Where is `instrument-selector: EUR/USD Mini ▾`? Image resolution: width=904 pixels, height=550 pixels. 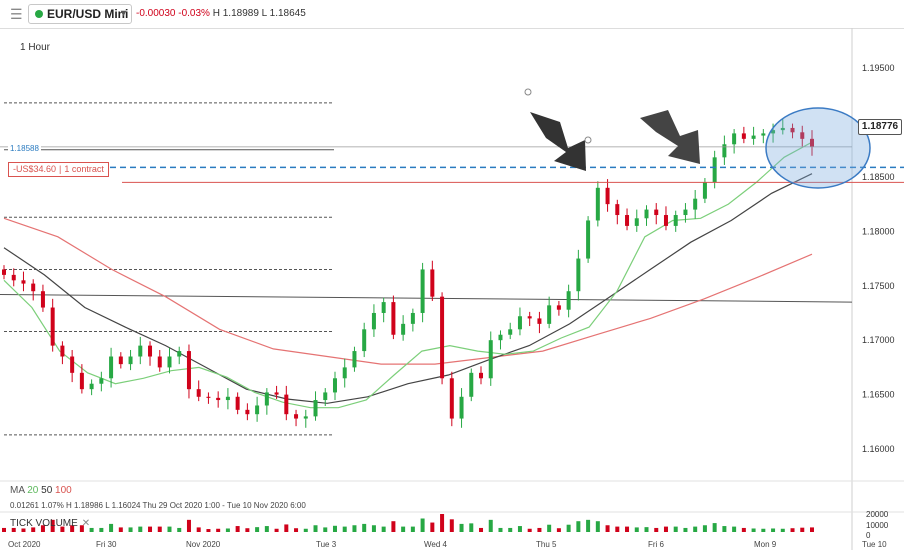
instrument-selector: EUR/USD Mini ▾ is located at coordinates (80, 14).